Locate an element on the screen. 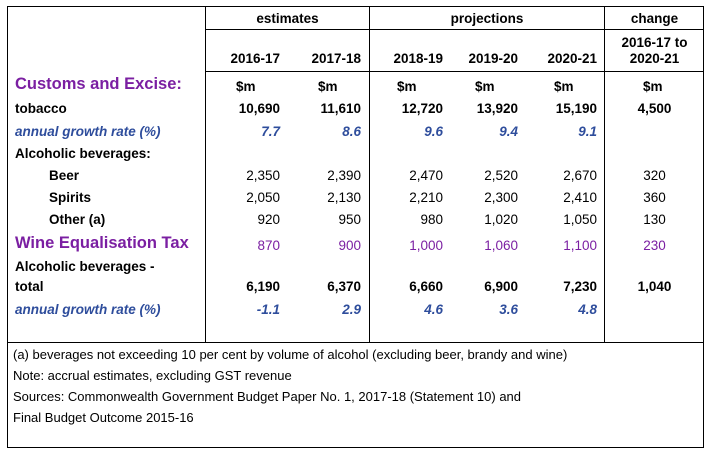 This screenshot has width=712, height=457. cell: 2,390 is located at coordinates (344, 175).